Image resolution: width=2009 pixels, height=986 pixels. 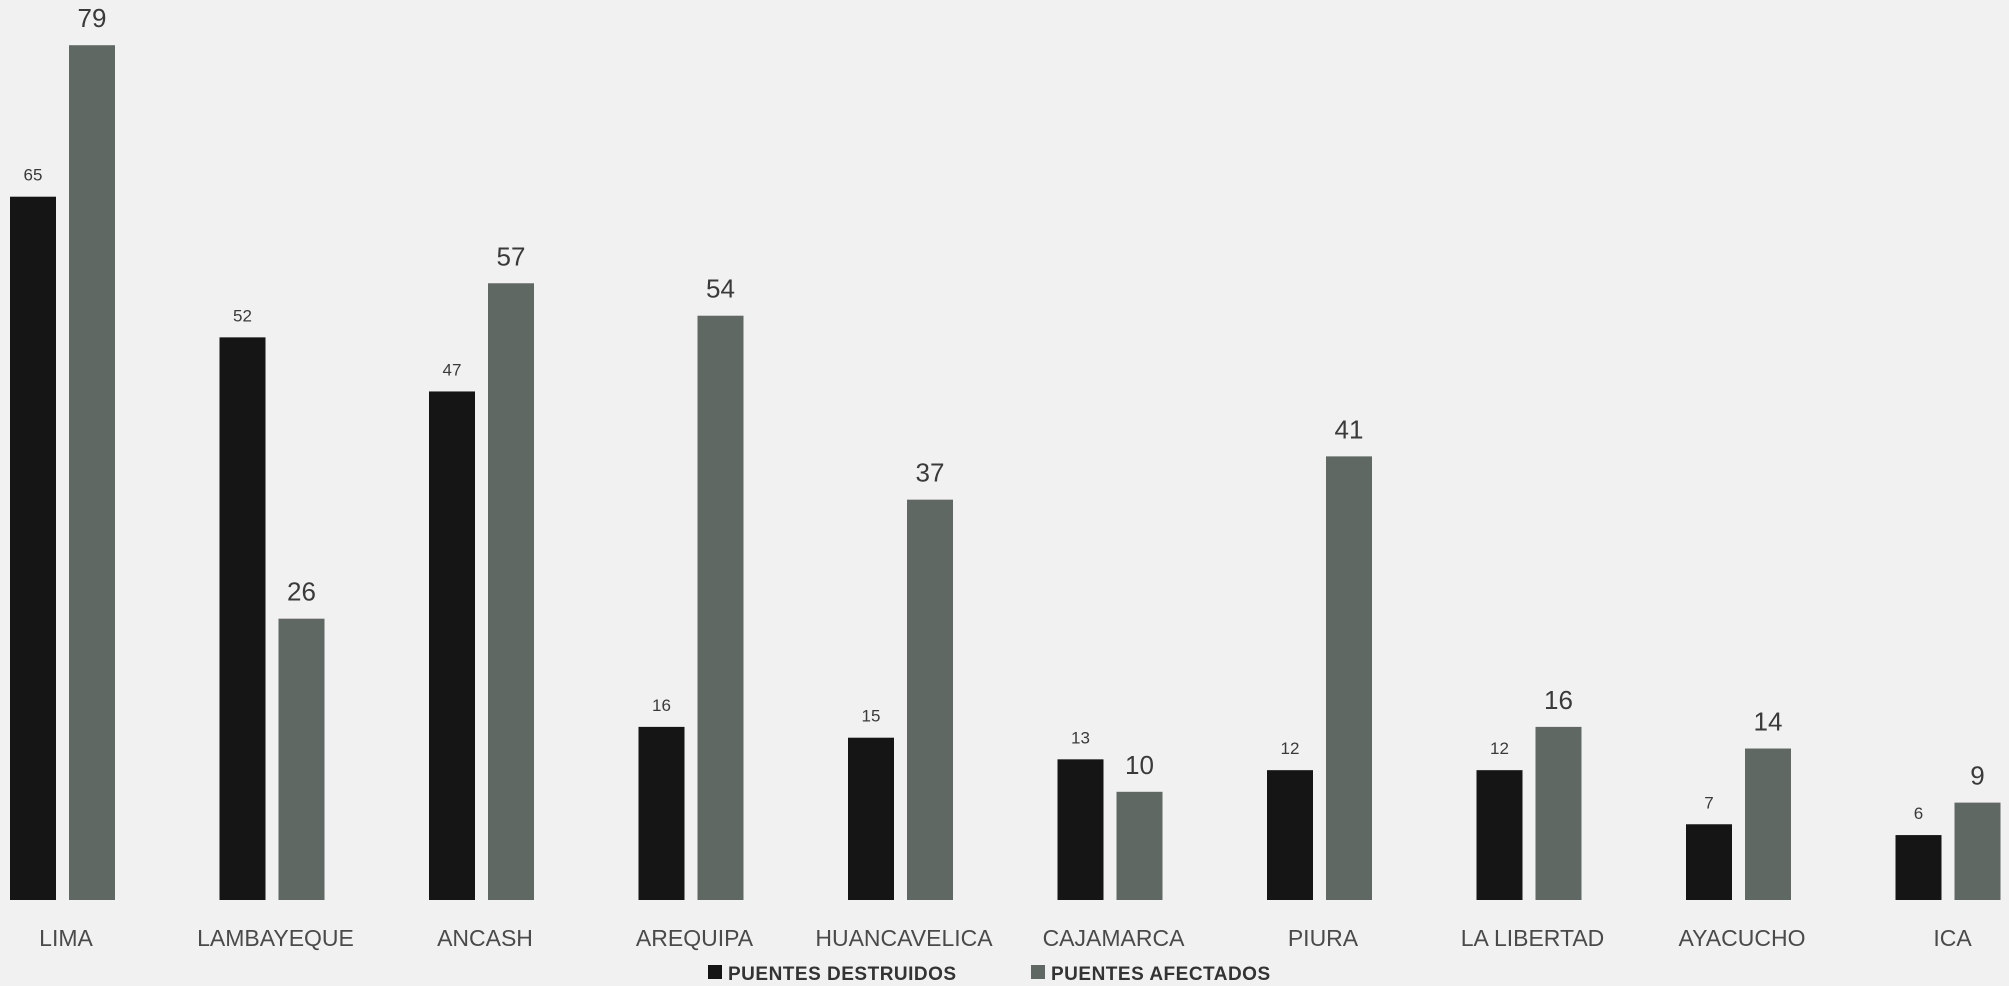 What do you see at coordinates (989, 974) in the screenshot?
I see `legend: PUENTES DESTRUIDOS PUENTES AFECTADOS` at bounding box center [989, 974].